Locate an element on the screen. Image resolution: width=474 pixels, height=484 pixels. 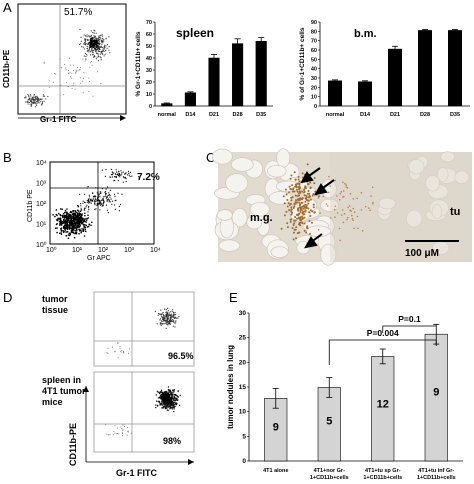
arrow-markers is located at coordinates (317, 208).